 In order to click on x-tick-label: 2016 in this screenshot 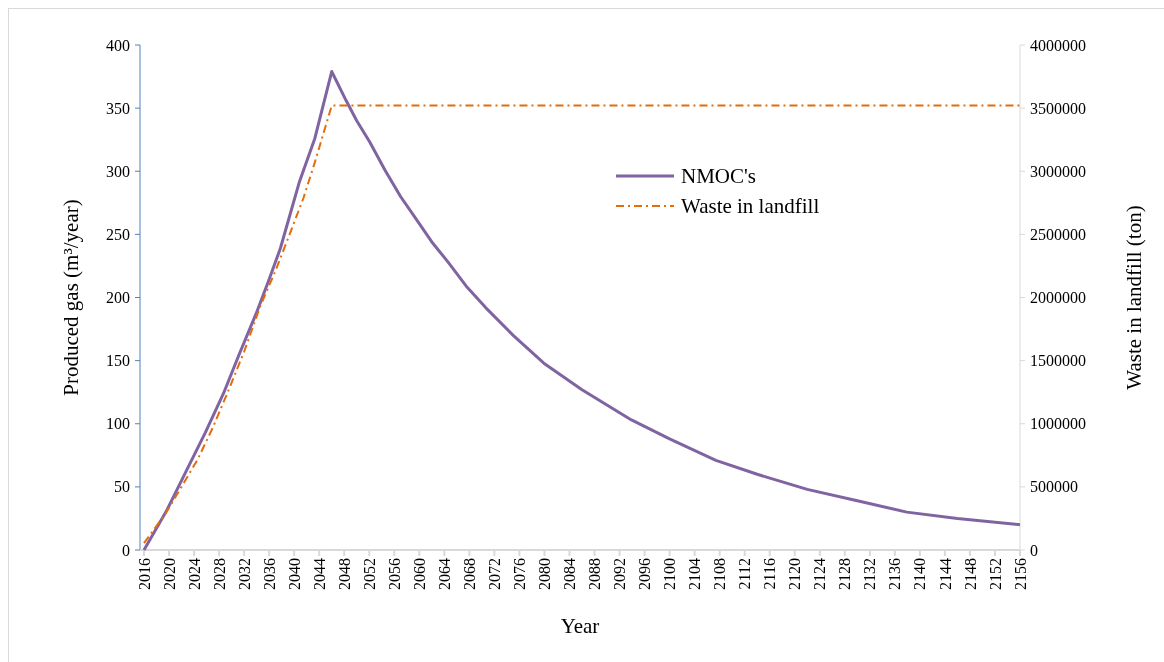, I will do `click(144, 574)`.